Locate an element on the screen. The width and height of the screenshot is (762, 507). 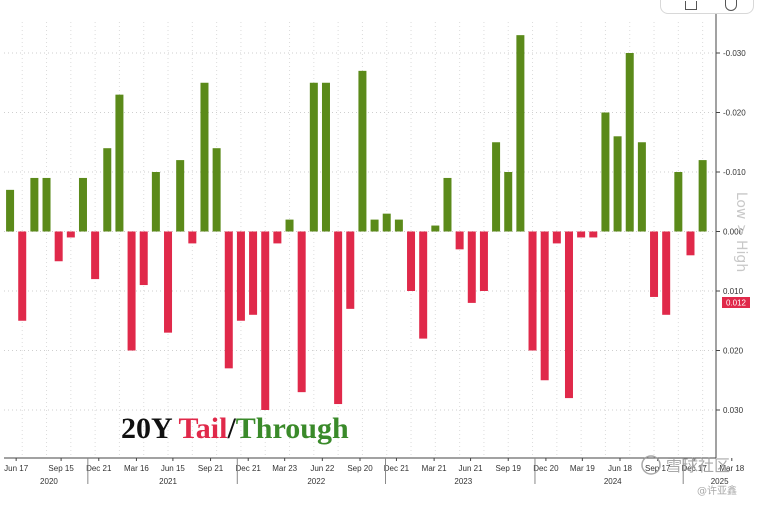
year-label: 2021 is located at coordinates (168, 481).